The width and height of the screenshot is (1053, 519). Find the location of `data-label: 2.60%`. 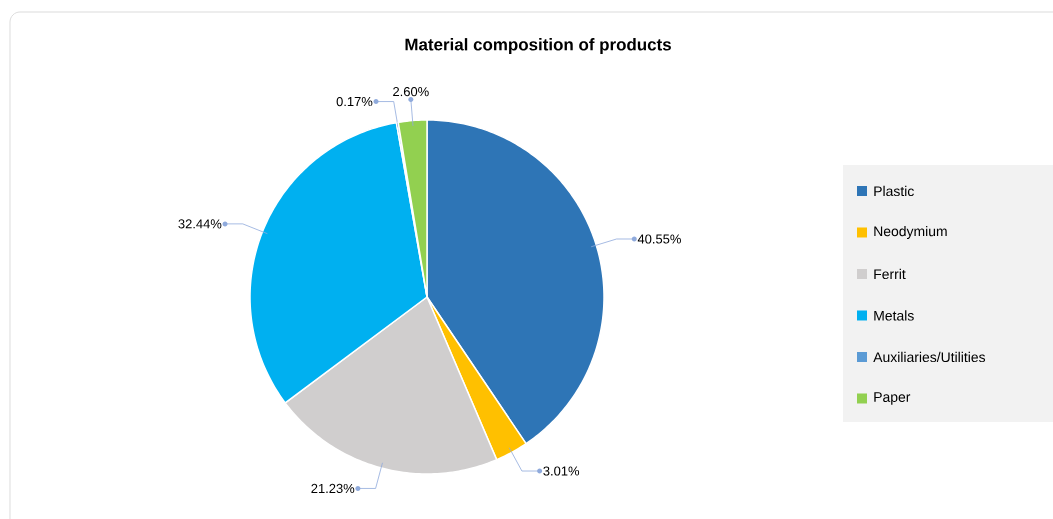

data-label: 2.60% is located at coordinates (411, 92).